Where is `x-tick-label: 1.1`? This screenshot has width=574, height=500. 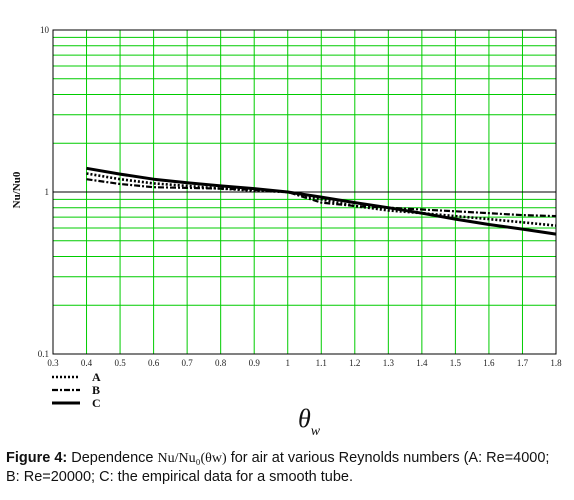 x-tick-label: 1.1 is located at coordinates (321, 363).